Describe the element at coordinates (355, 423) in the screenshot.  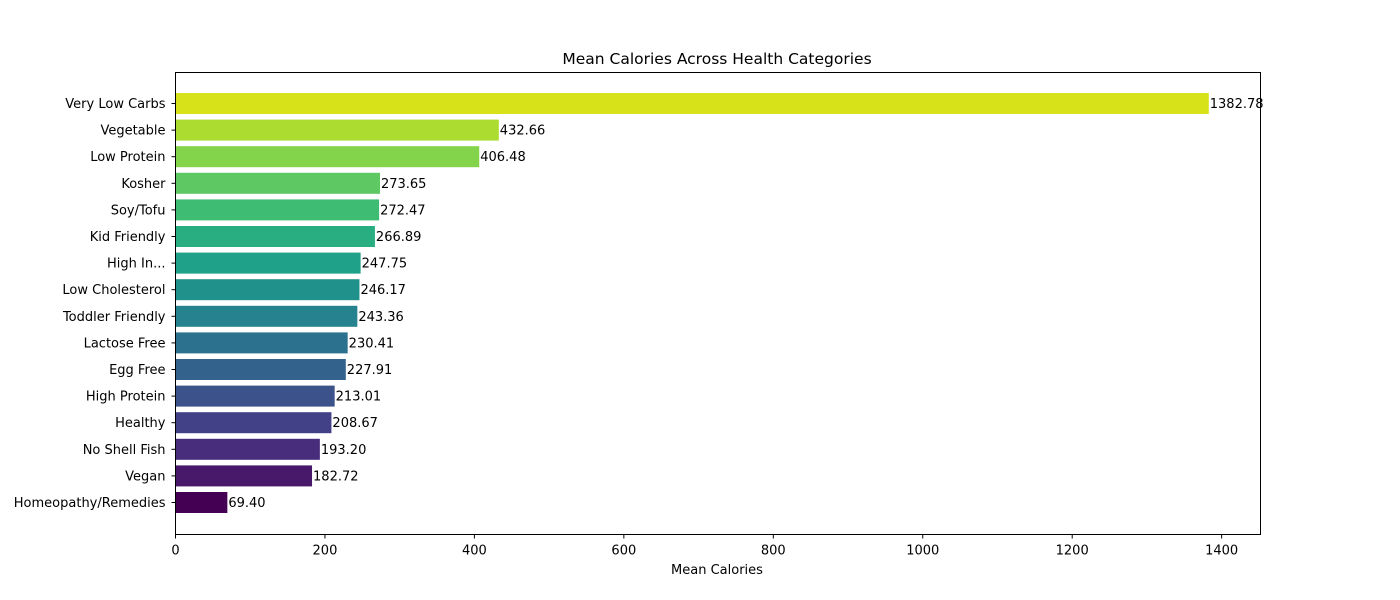
I see `bar-value-label: 208.67` at that location.